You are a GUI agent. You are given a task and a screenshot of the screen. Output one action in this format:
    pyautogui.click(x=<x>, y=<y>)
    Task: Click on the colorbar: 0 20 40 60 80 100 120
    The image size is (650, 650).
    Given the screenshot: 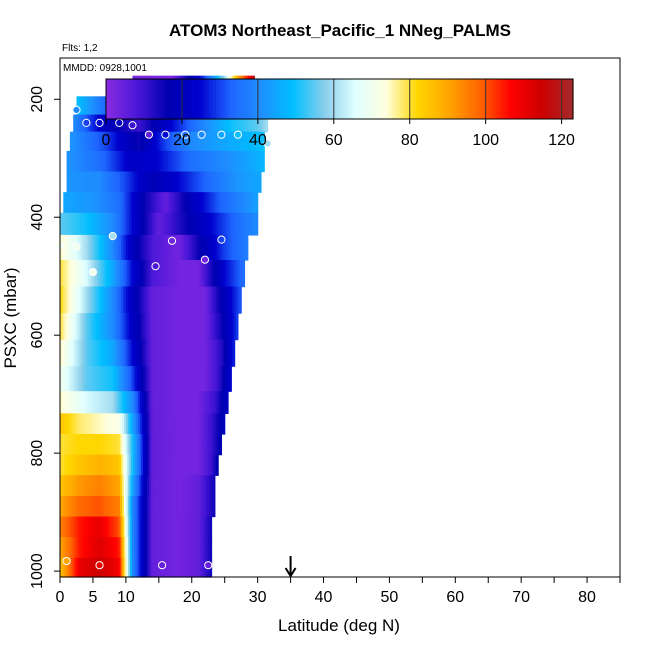 What is the action you would take?
    pyautogui.click(x=338, y=113)
    